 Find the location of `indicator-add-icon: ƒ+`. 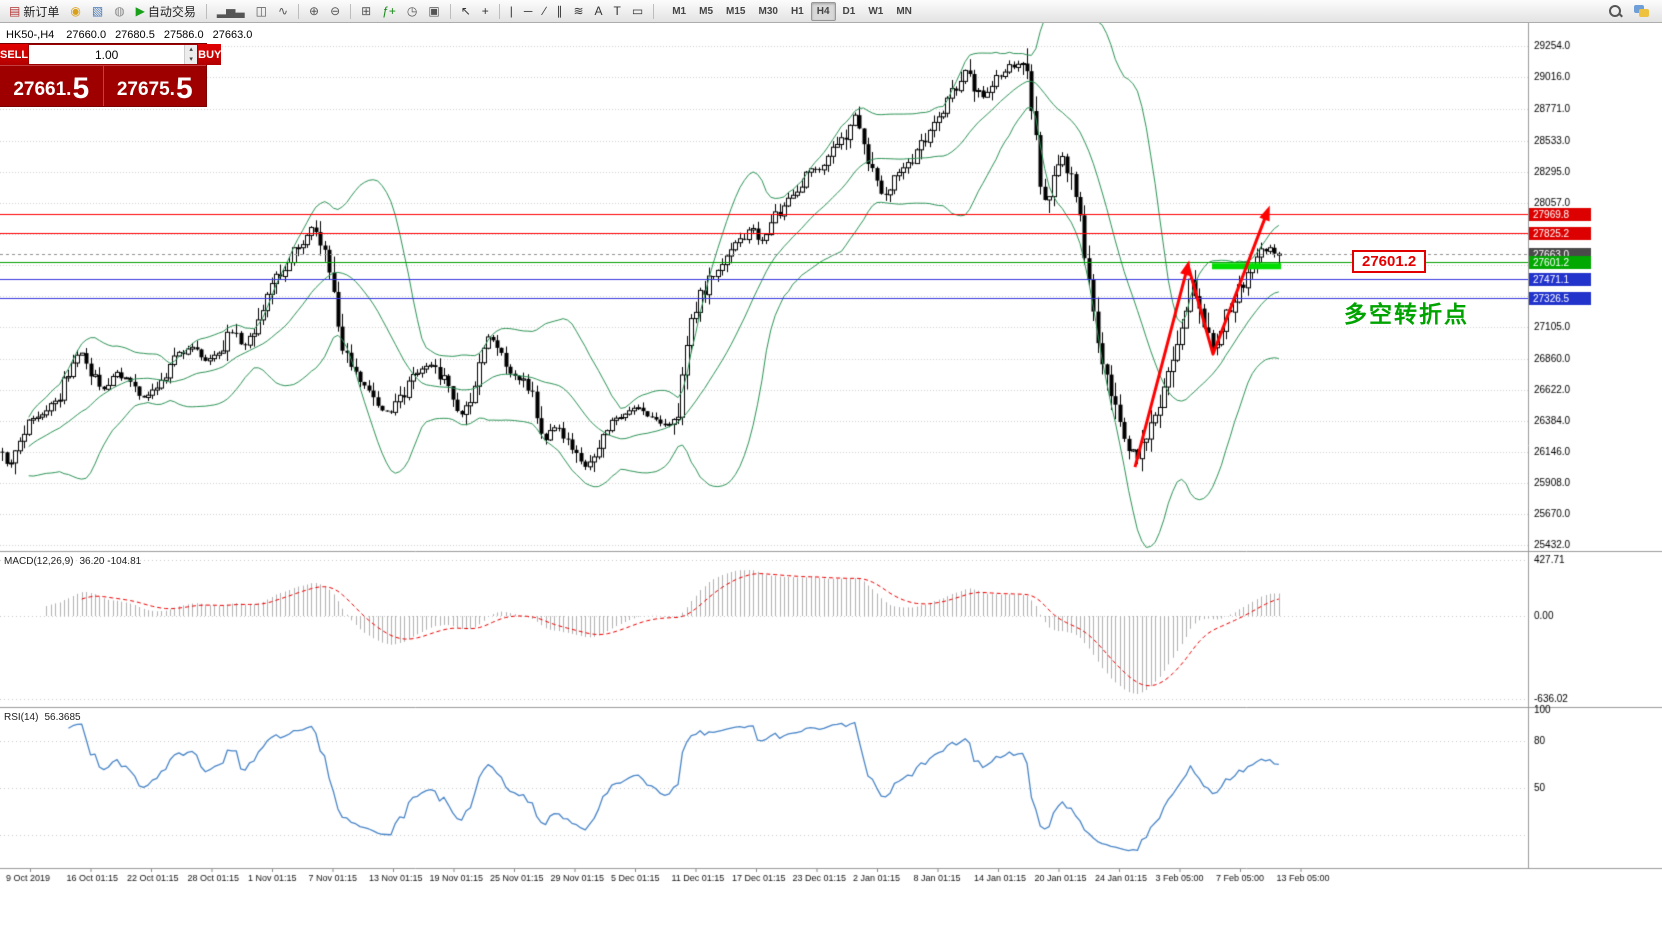

indicator-add-icon: ƒ+ is located at coordinates (389, 11).